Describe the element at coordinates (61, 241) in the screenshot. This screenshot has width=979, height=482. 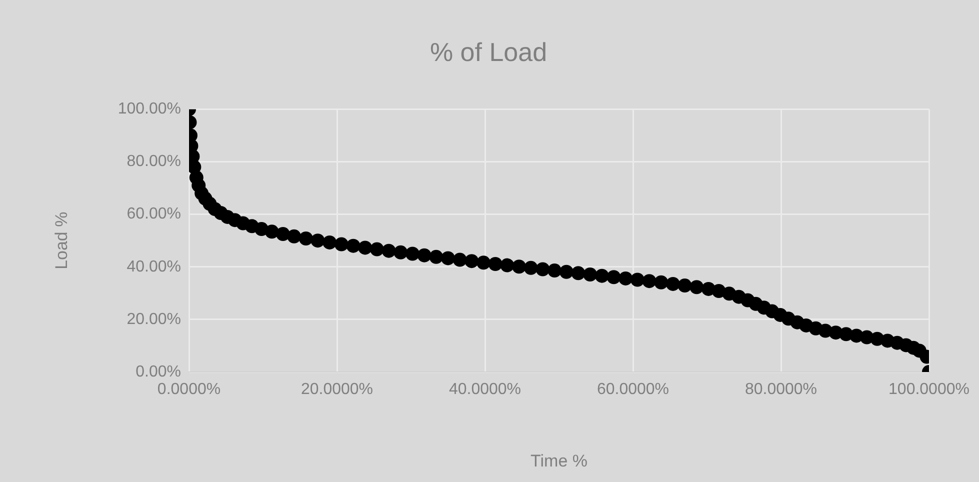
I see `y-axis-title: Load %` at that location.